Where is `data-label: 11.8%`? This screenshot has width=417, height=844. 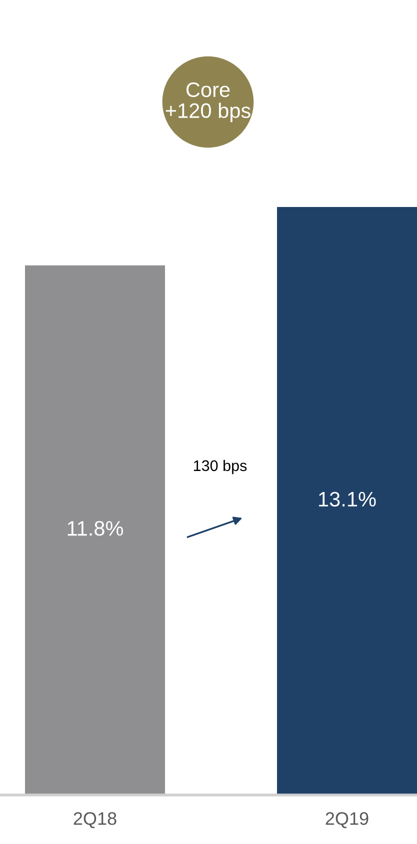 data-label: 11.8% is located at coordinates (96, 528).